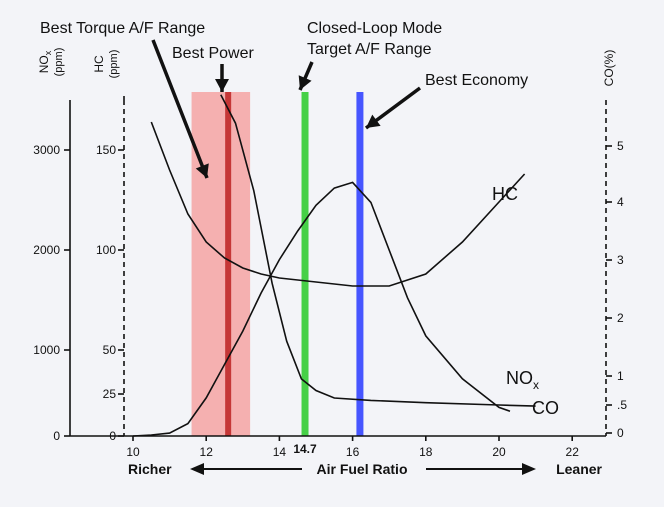 The image size is (664, 507). Describe the element at coordinates (573, 452) in the screenshot. I see `x-tick-label: 22` at that location.